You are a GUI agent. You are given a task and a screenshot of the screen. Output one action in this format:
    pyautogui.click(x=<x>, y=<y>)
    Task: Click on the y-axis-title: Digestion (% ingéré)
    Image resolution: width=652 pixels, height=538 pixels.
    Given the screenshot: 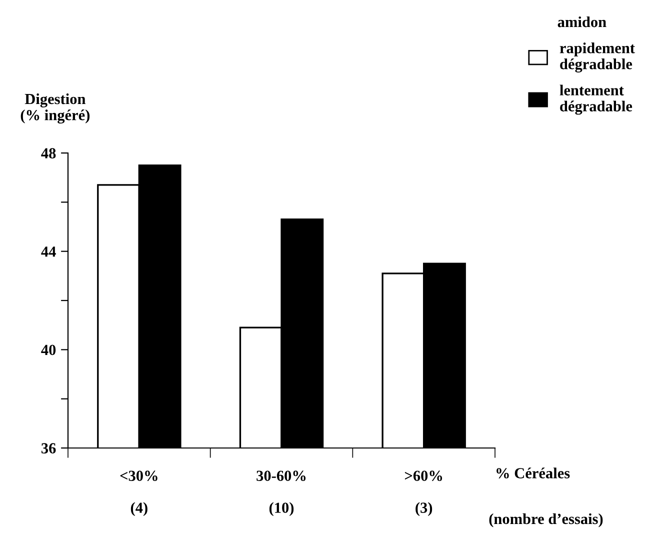 What is the action you would take?
    pyautogui.click(x=55, y=108)
    